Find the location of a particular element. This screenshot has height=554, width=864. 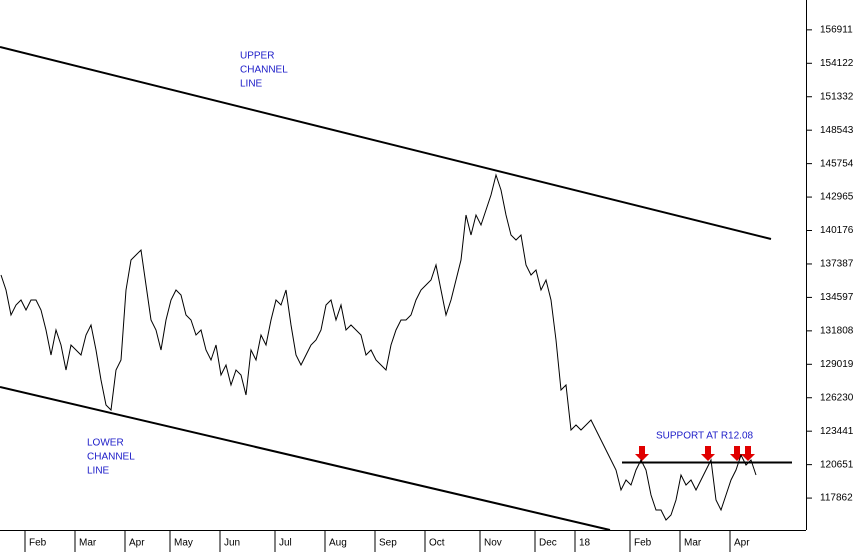

y-tick-label: 151332 is located at coordinates (837, 96).